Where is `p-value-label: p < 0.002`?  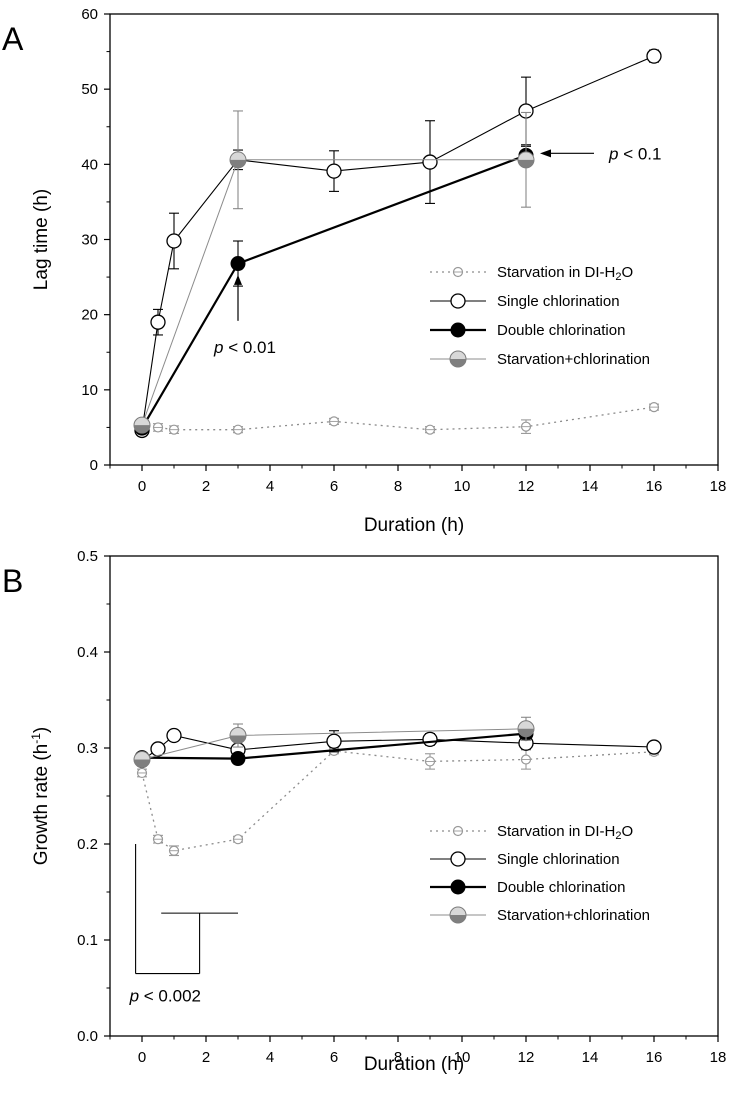 p-value-label: p < 0.002 is located at coordinates (165, 996).